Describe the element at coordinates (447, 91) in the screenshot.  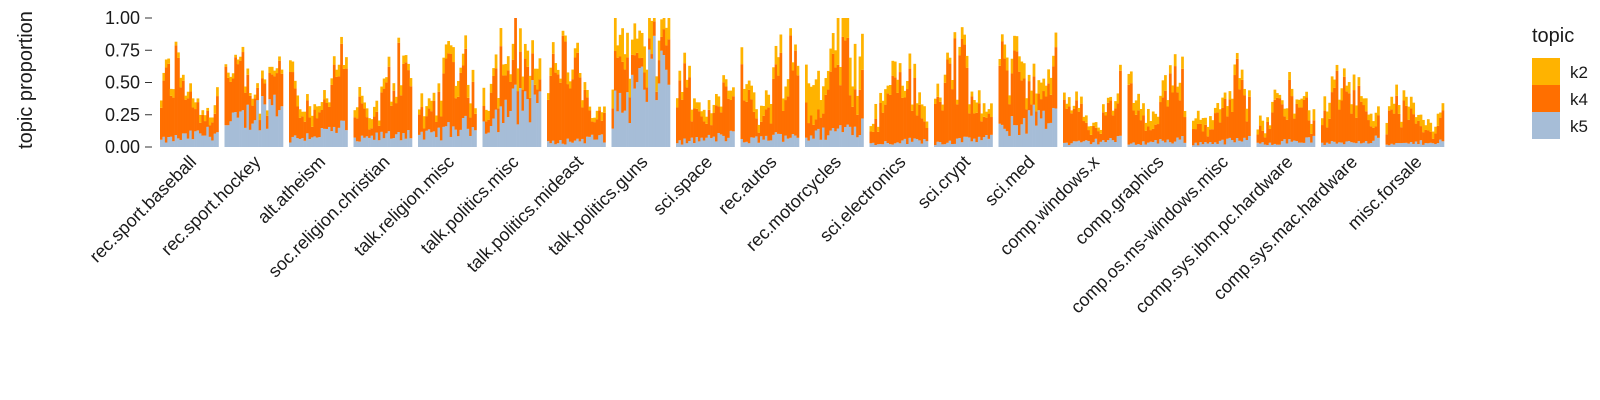
I see `group-talk-religion-misc` at that location.